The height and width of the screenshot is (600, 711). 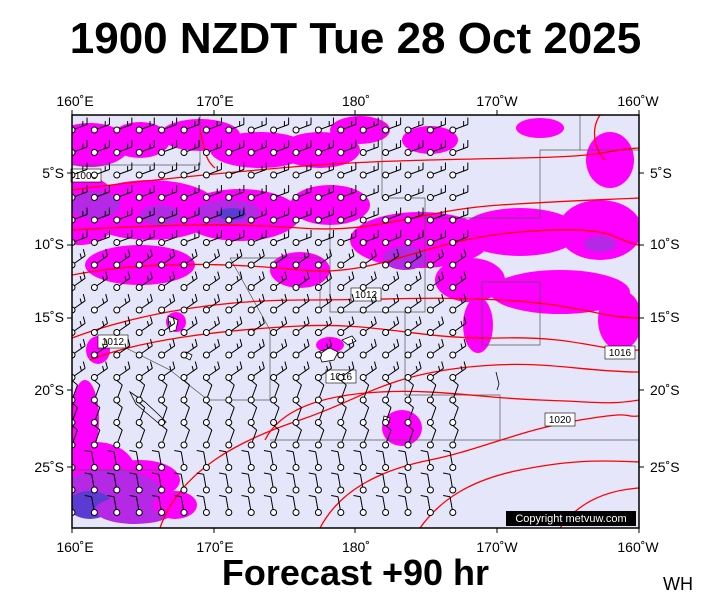 I want to click on lat-label: 15˚S, so click(x=49, y=317).